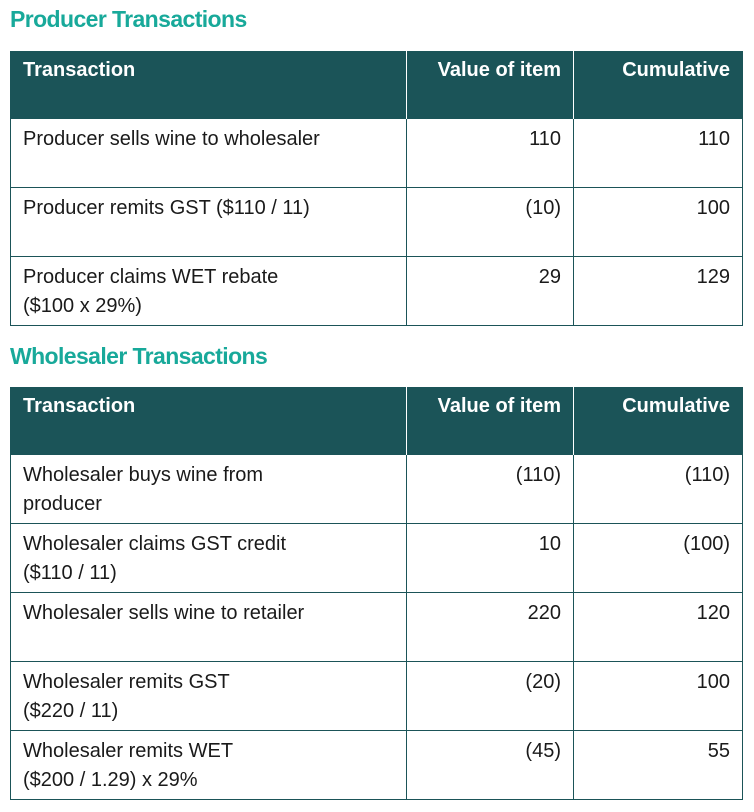 The width and height of the screenshot is (754, 812). I want to click on cumulative-cell: (110), so click(658, 488).